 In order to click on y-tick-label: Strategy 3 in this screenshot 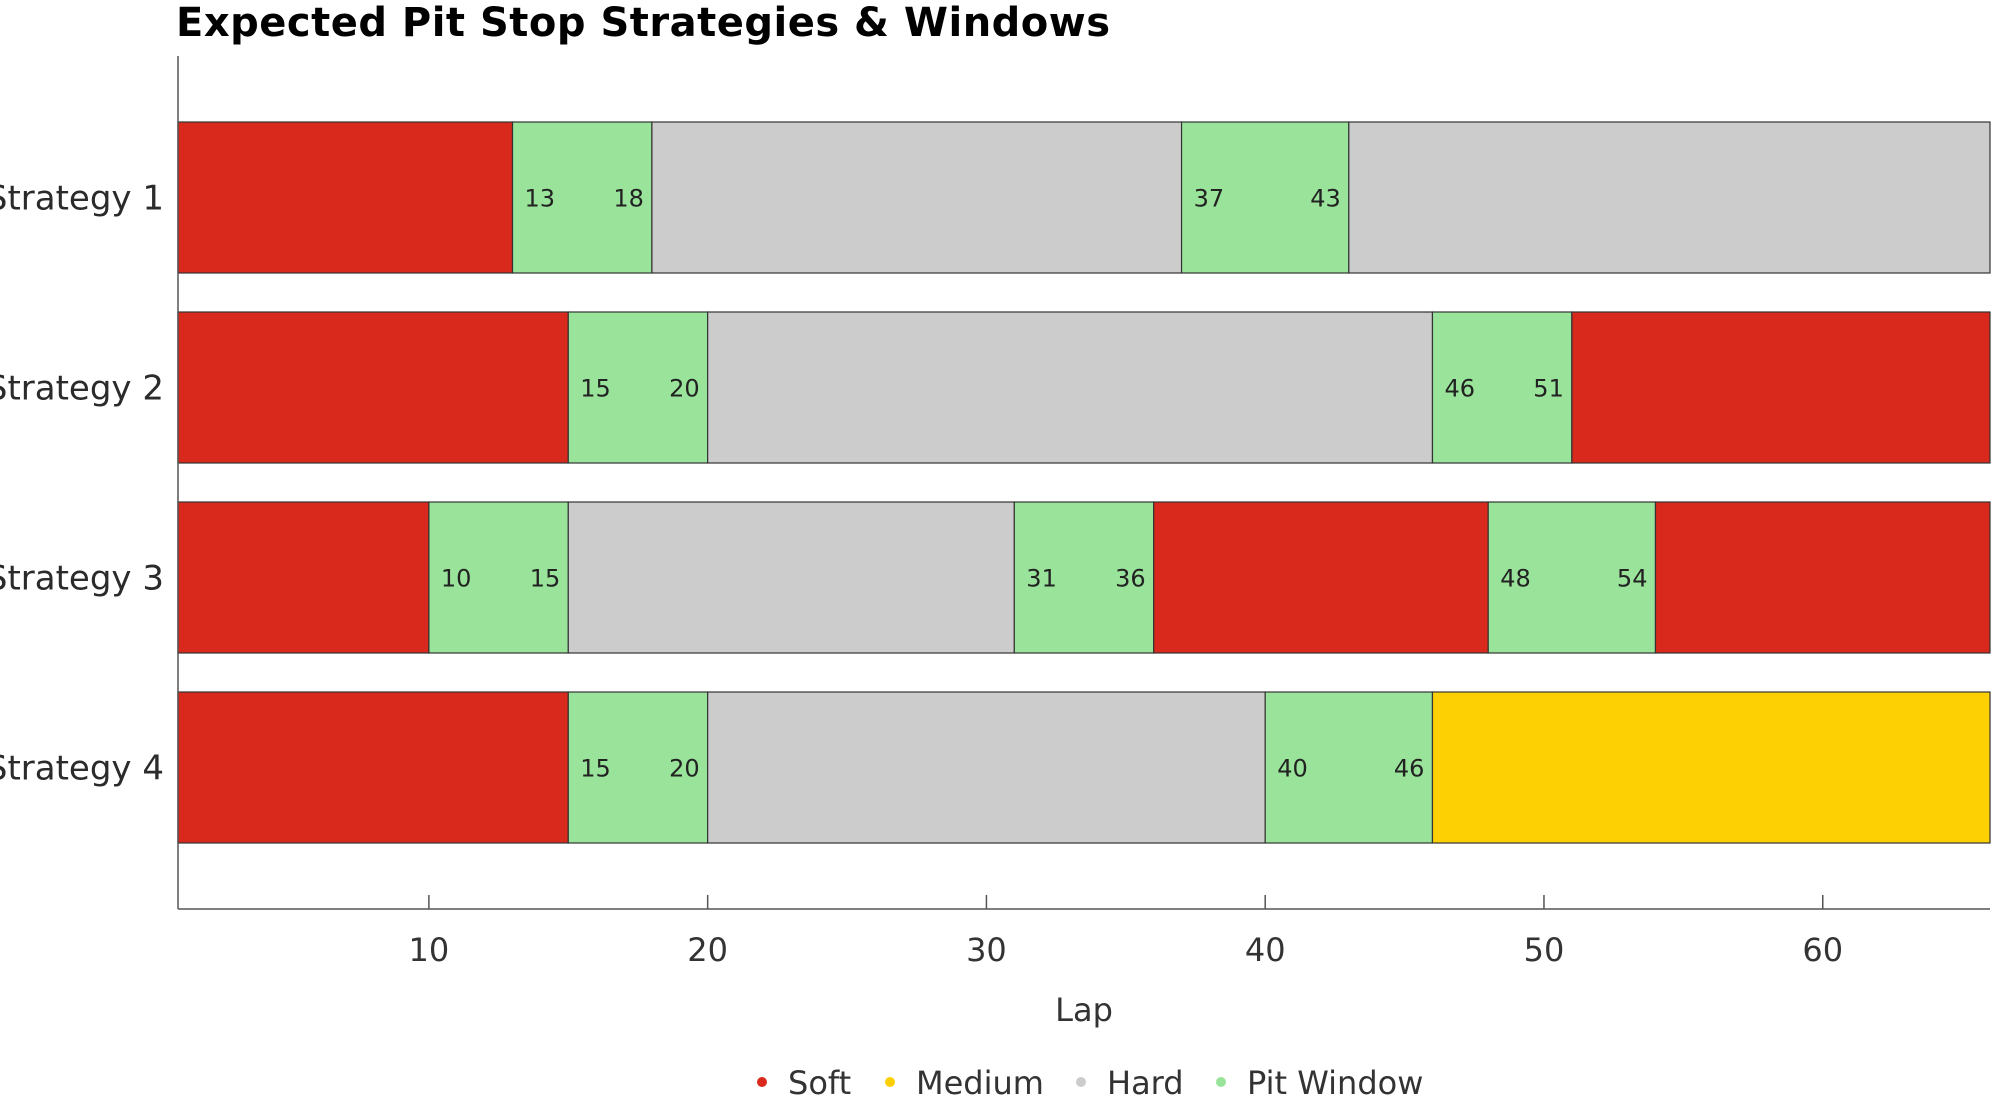, I will do `click(82, 579)`.